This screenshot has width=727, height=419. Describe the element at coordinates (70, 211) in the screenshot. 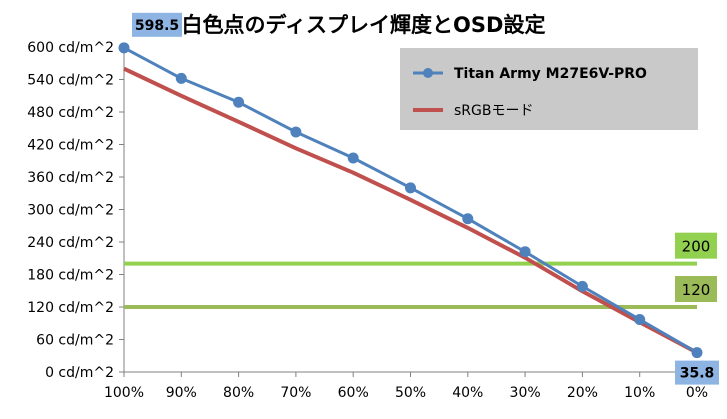

I see `y-tick-label: 300 cd/m^2` at that location.